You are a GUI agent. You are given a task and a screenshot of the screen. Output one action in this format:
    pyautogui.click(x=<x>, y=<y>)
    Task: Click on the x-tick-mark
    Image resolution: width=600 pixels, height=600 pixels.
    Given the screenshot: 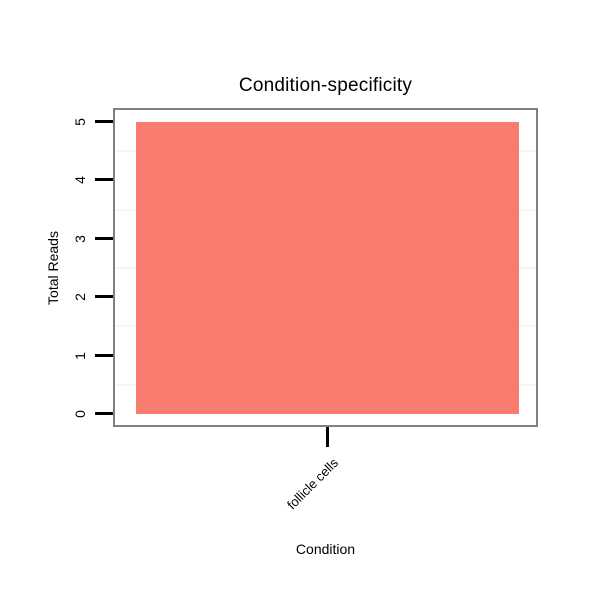 What is the action you would take?
    pyautogui.click(x=327, y=437)
    